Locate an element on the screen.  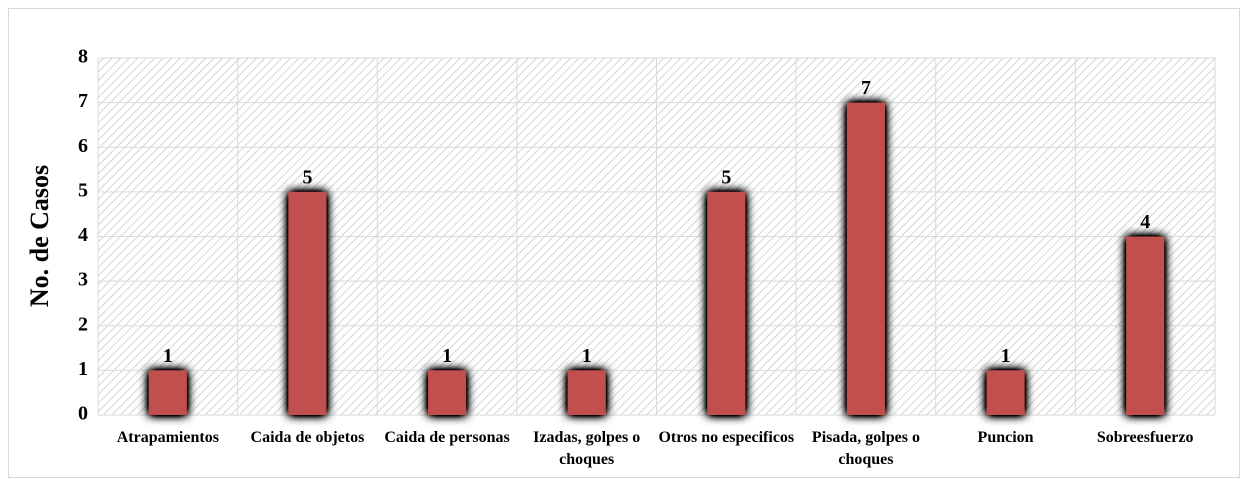
y-tick-label: 6 is located at coordinates (83, 146).